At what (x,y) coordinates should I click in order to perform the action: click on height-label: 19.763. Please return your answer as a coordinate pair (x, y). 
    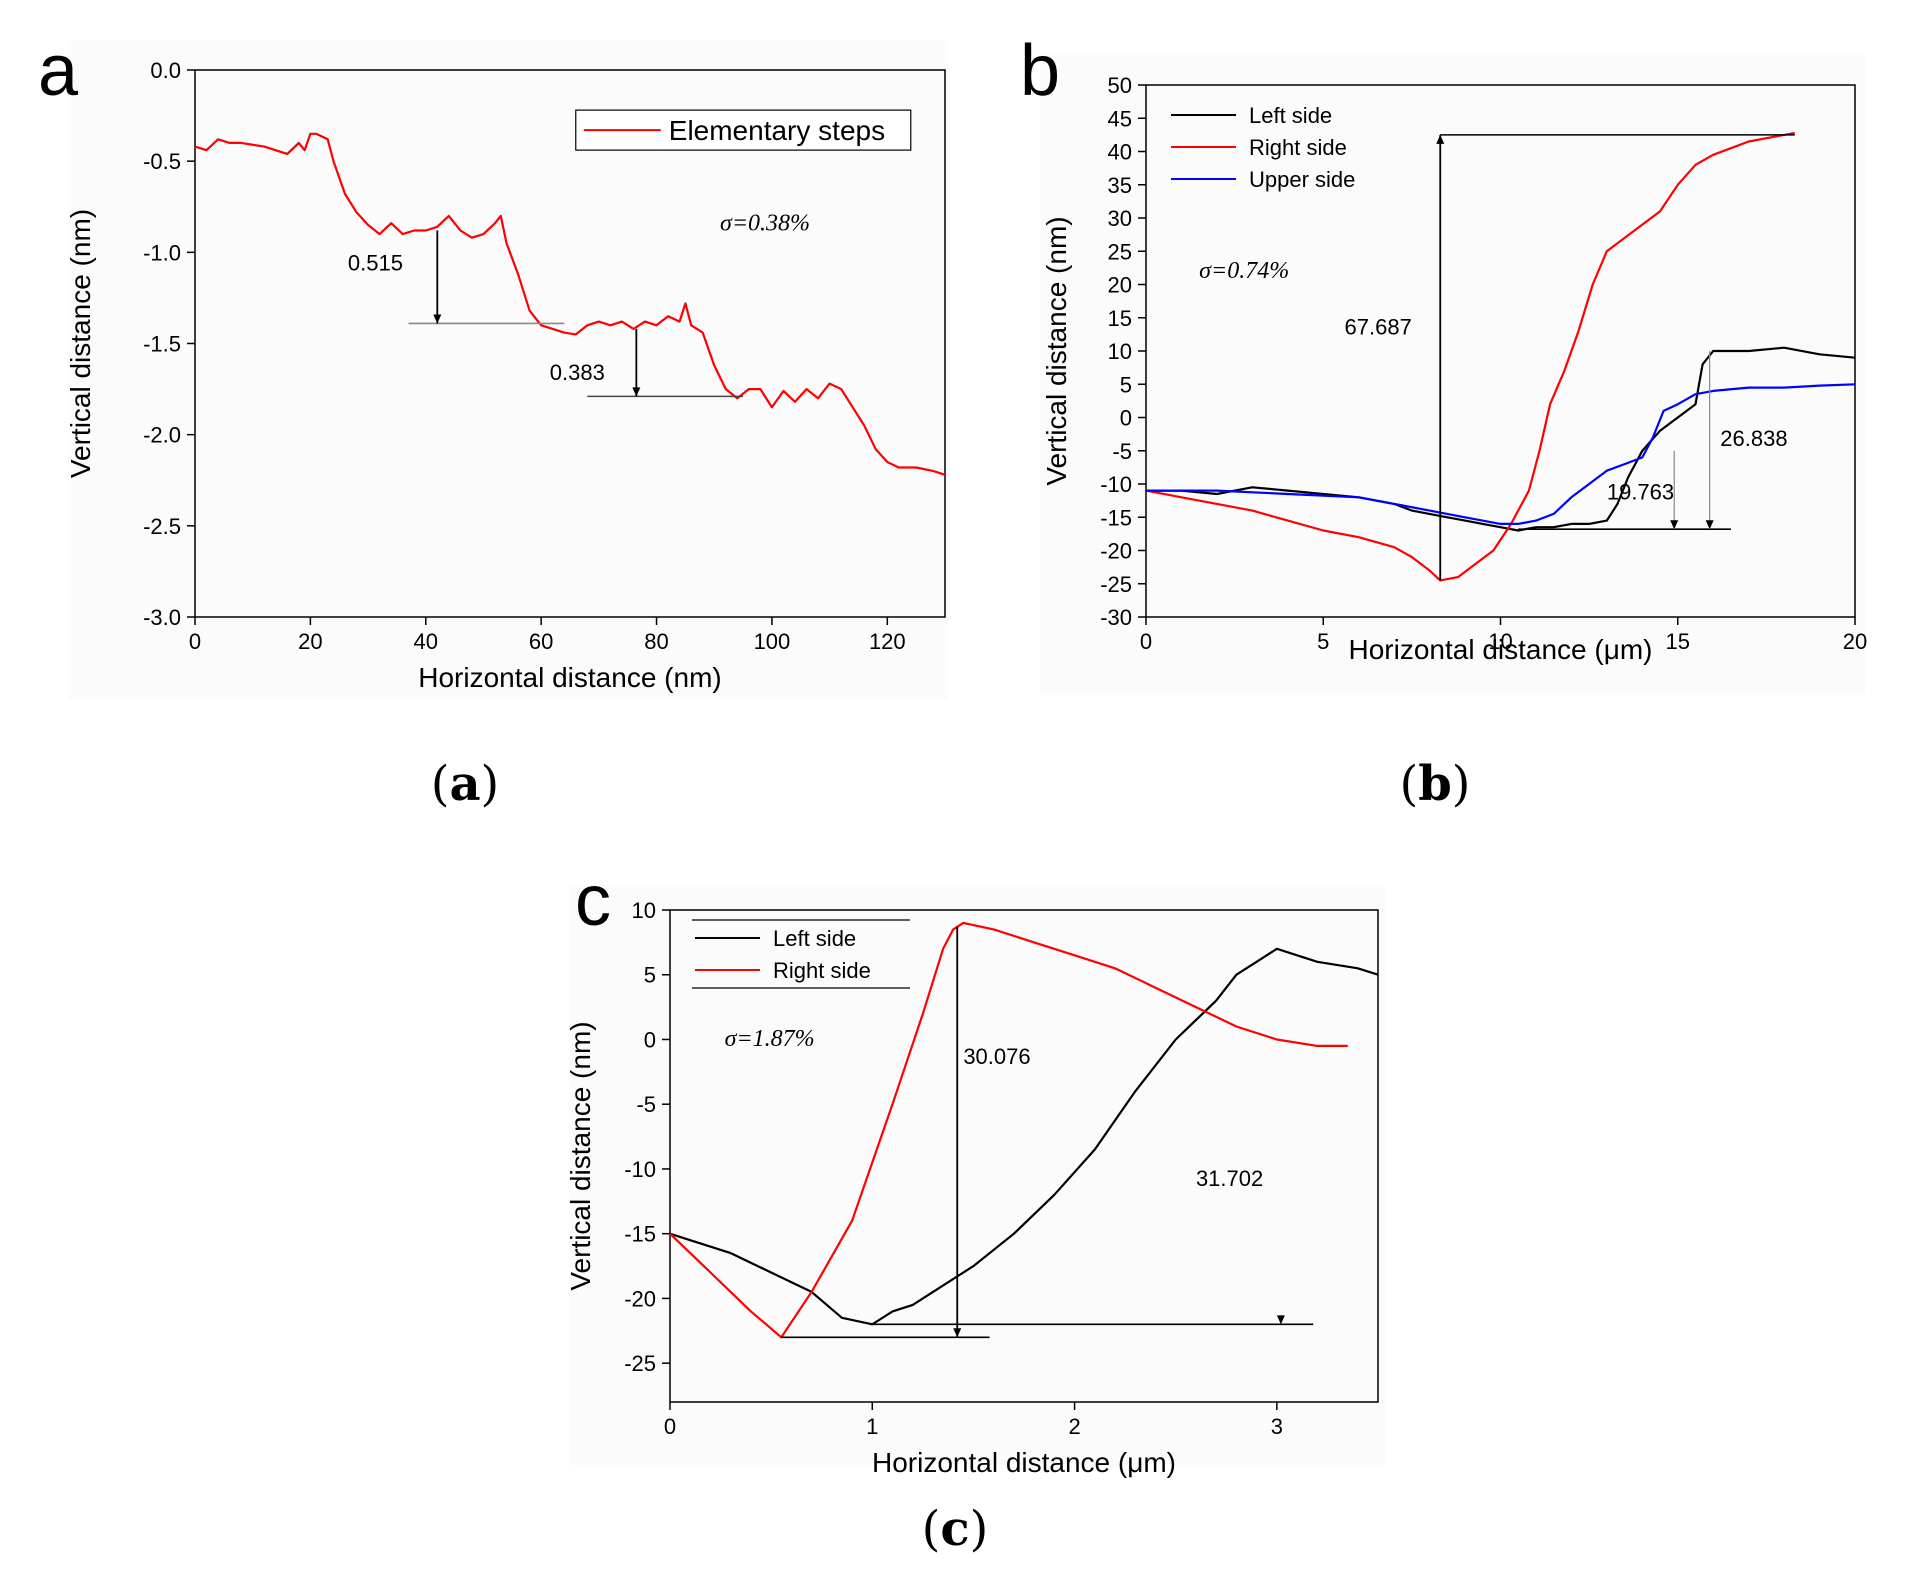
    Looking at the image, I should click on (1640, 491).